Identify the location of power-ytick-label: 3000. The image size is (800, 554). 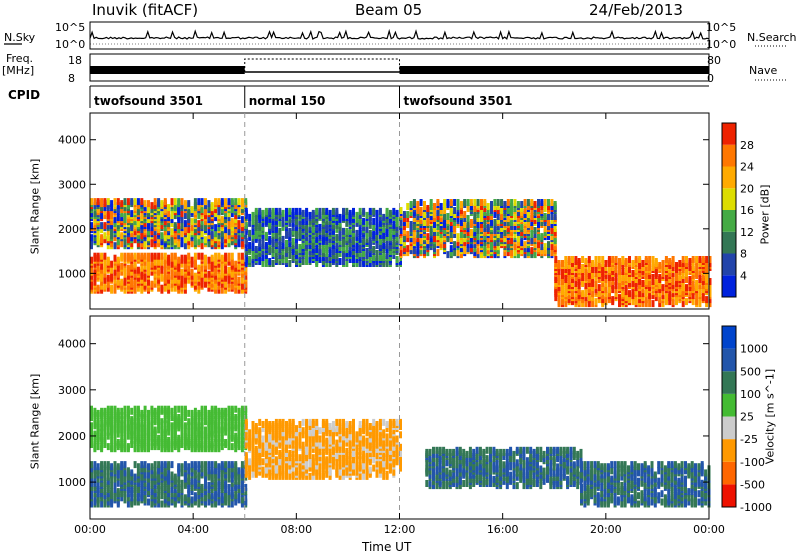
(72, 184).